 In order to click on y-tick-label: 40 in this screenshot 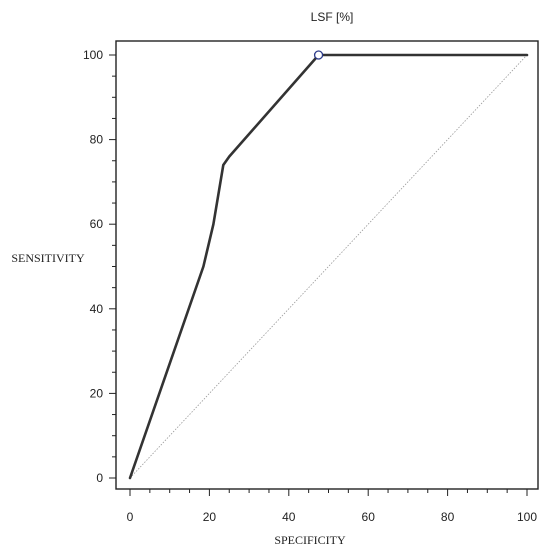, I will do `click(97, 309)`.